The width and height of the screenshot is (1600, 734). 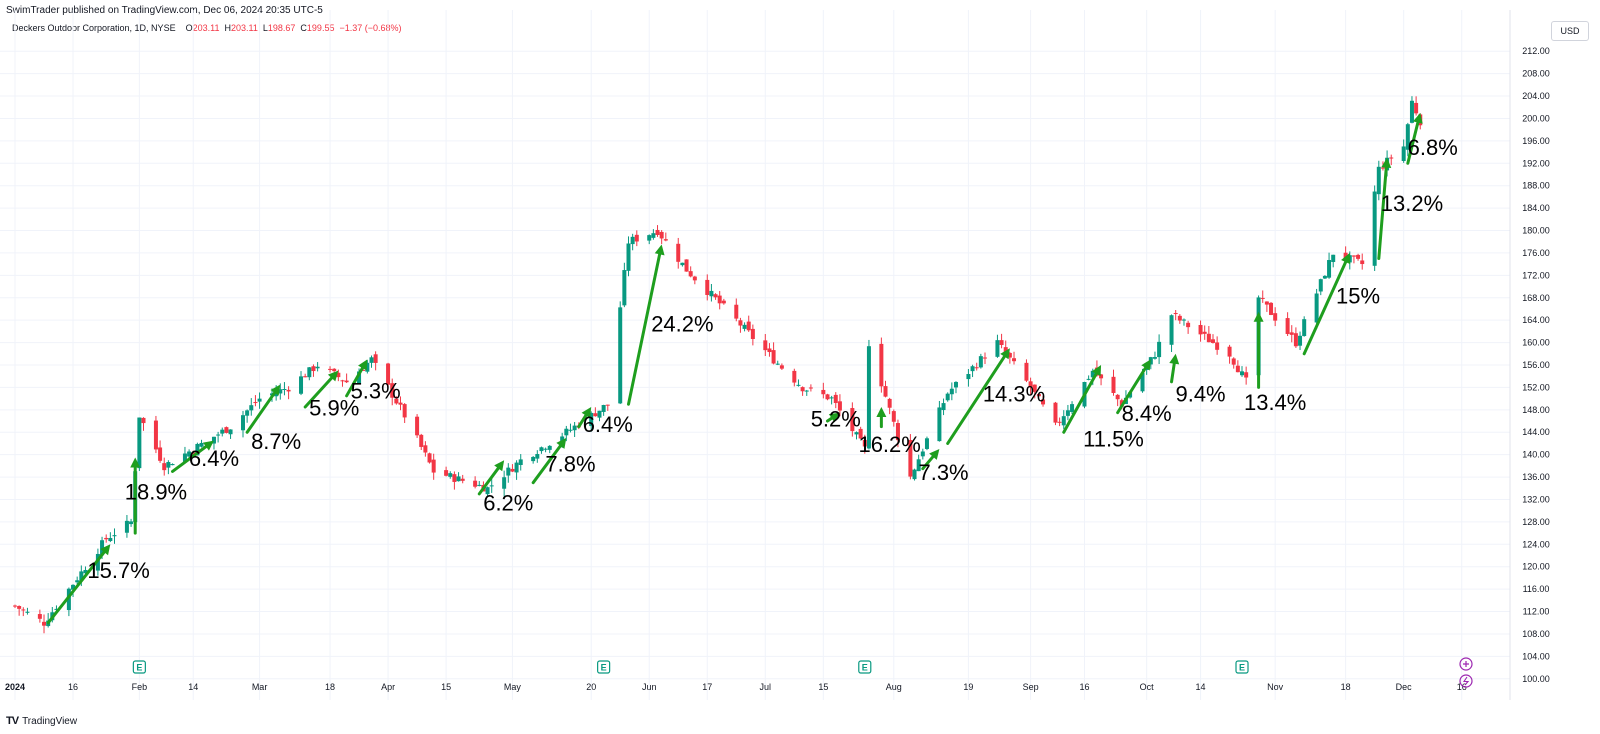 What do you see at coordinates (1536, 387) in the screenshot?
I see `price-tick-label: 152.00` at bounding box center [1536, 387].